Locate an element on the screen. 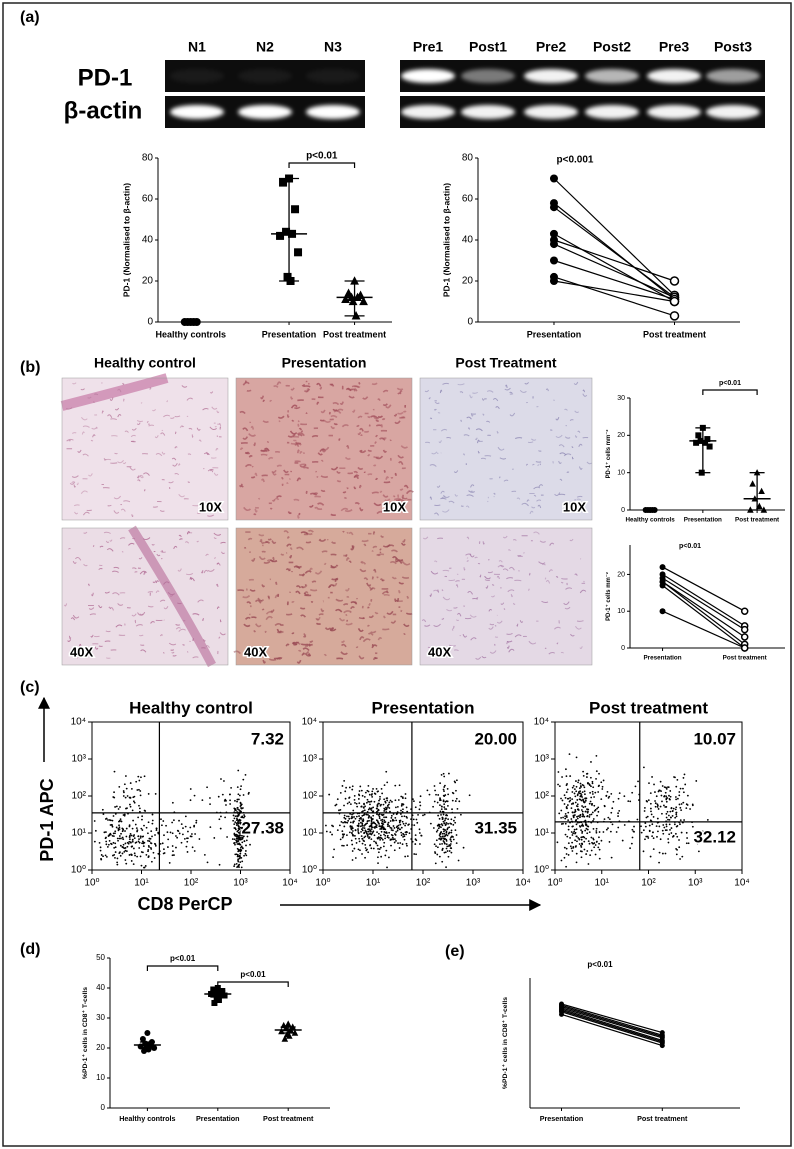 The height and width of the screenshot is (1149, 794). panel-label: (b) is located at coordinates (30, 367).